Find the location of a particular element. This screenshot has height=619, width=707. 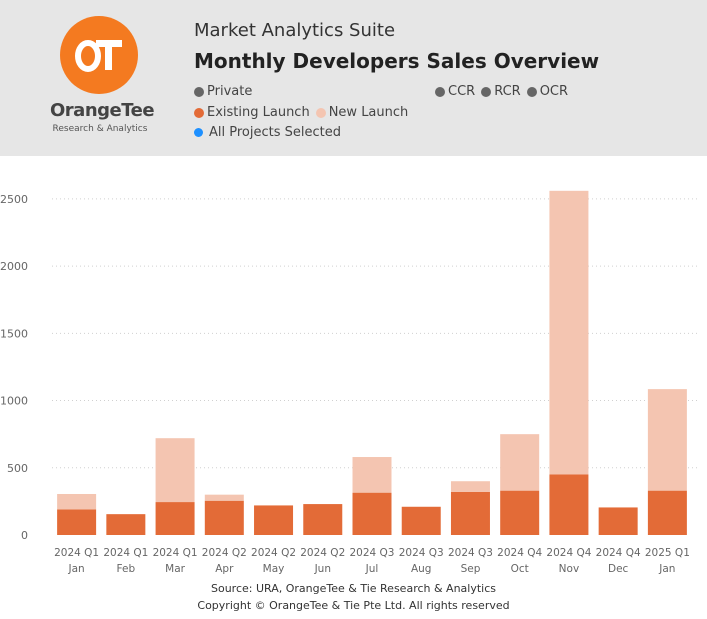

filter-all-projects-label: All Projects Selected is located at coordinates (275, 132).